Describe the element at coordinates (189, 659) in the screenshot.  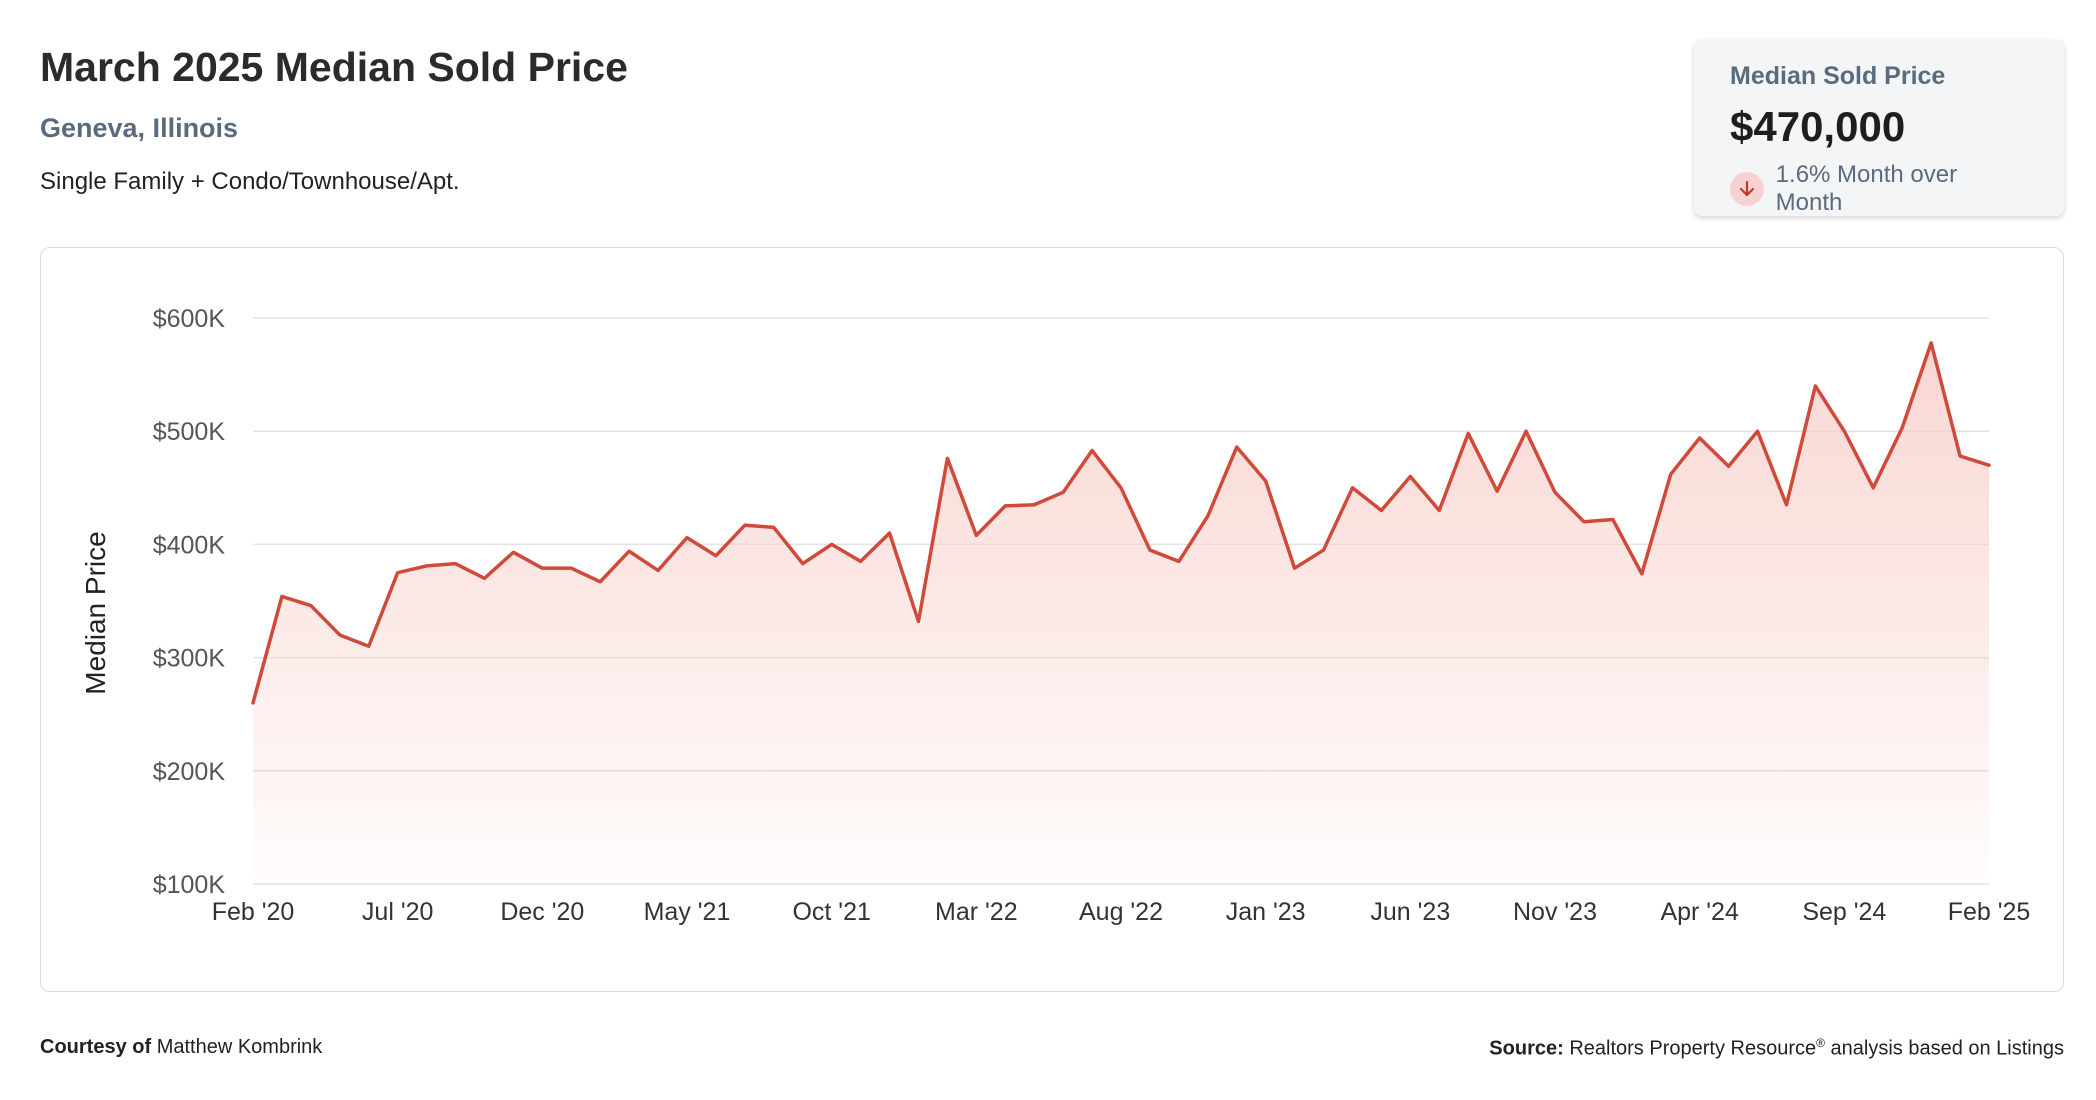
I see `y-tick-label: $300K` at that location.